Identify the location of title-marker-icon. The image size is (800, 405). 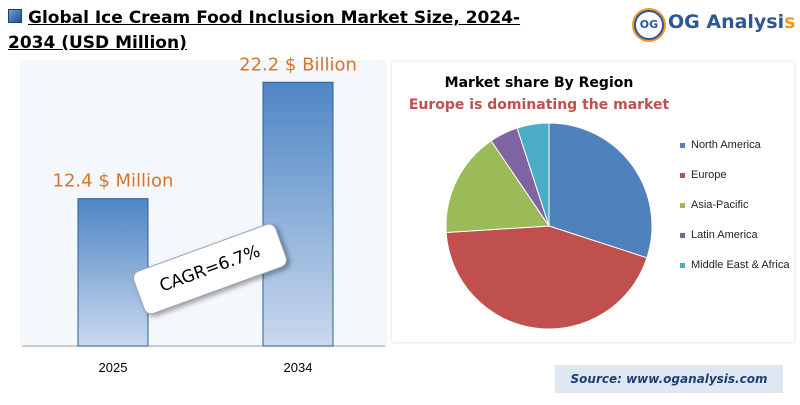
(15, 16).